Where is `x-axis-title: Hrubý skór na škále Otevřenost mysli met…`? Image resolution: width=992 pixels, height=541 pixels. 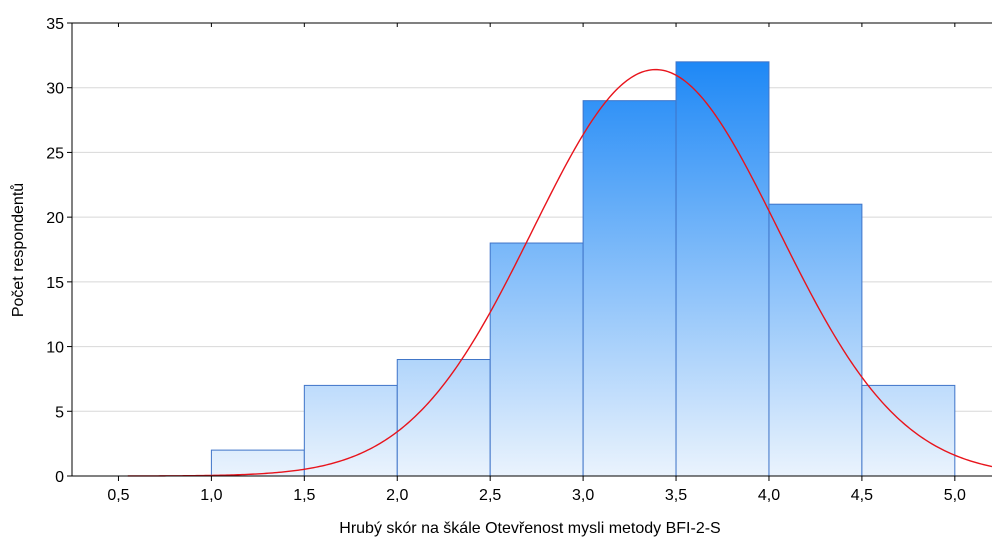 x-axis-title: Hrubý skór na škále Otevřenost mysli met… is located at coordinates (529, 528).